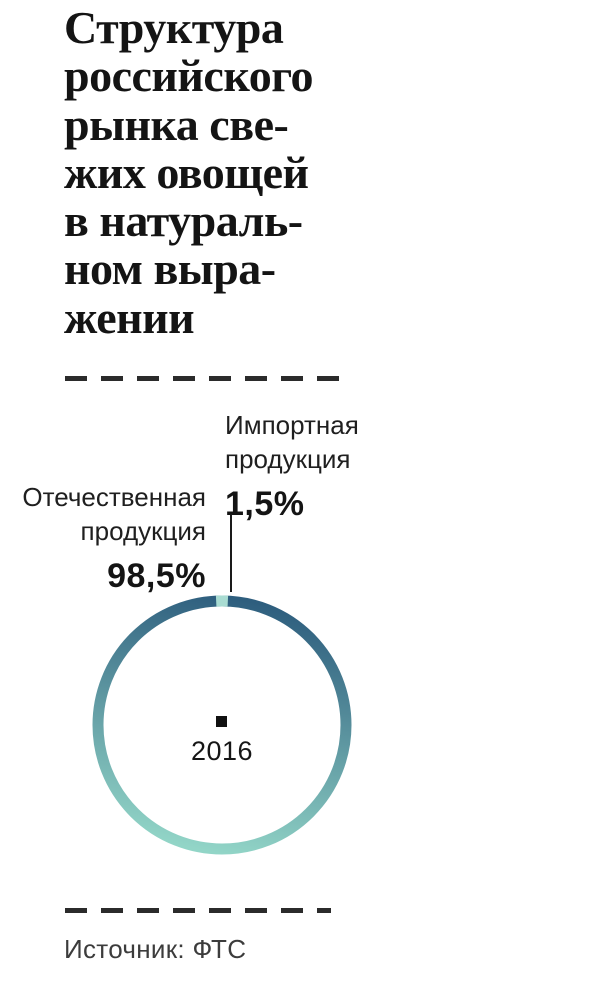  Describe the element at coordinates (156, 575) in the screenshot. I see `domestic-slice-value: 98,5%` at that location.